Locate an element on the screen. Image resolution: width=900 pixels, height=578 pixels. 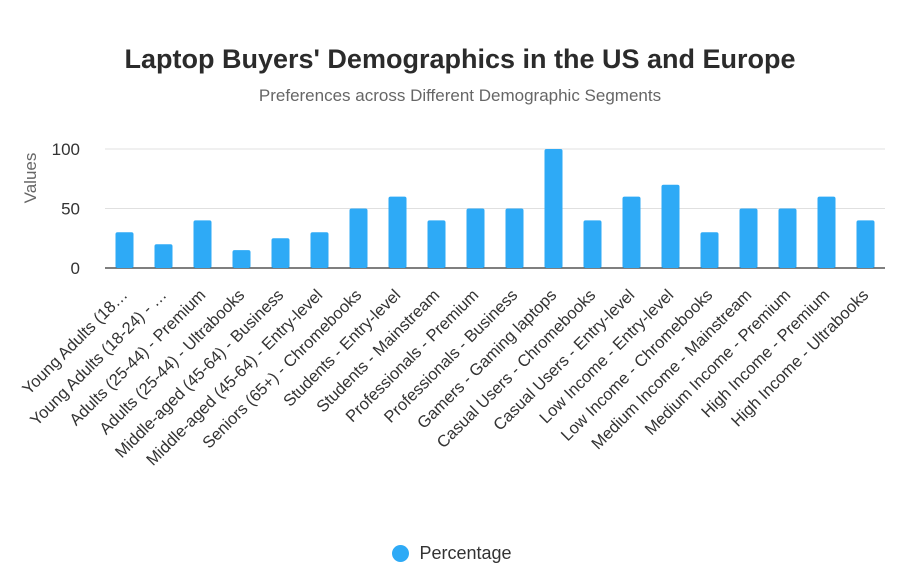
legend-swatch is located at coordinates (401, 553).